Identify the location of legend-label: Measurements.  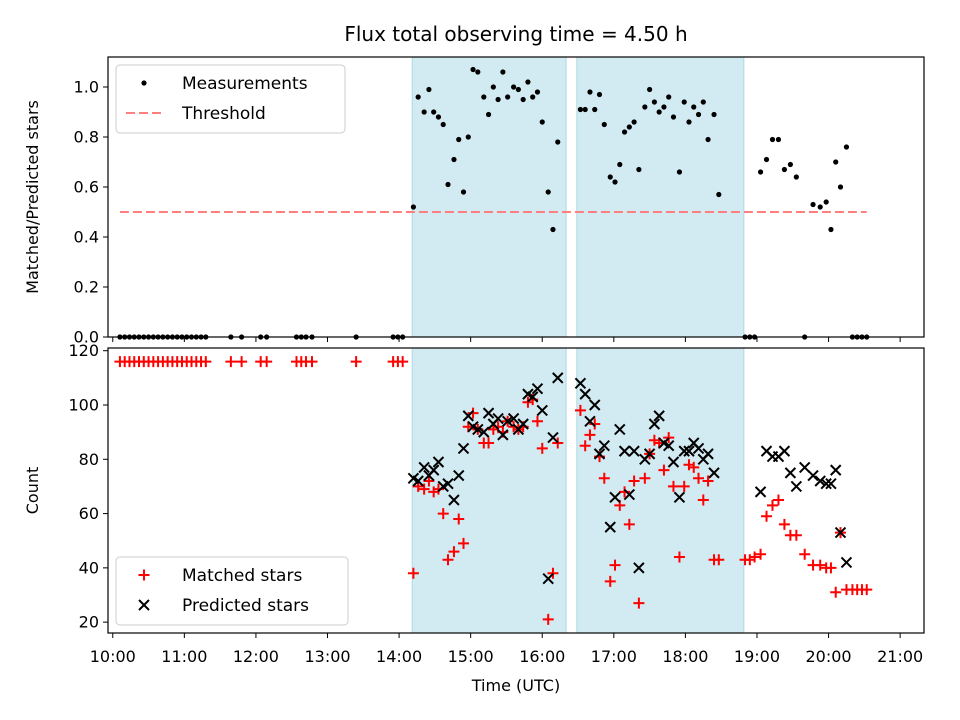
(245, 84).